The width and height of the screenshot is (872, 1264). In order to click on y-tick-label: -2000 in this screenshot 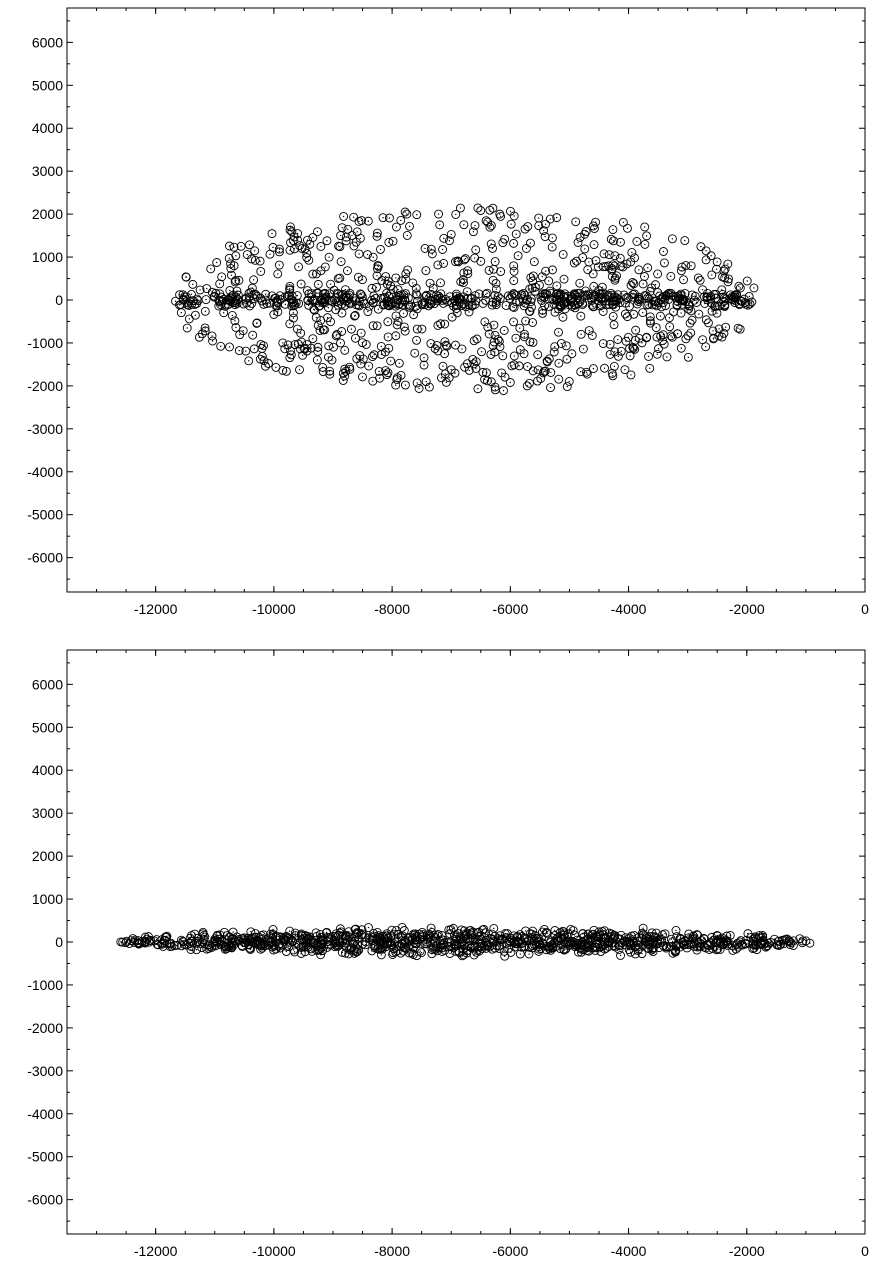, I will do `click(45, 1028)`.